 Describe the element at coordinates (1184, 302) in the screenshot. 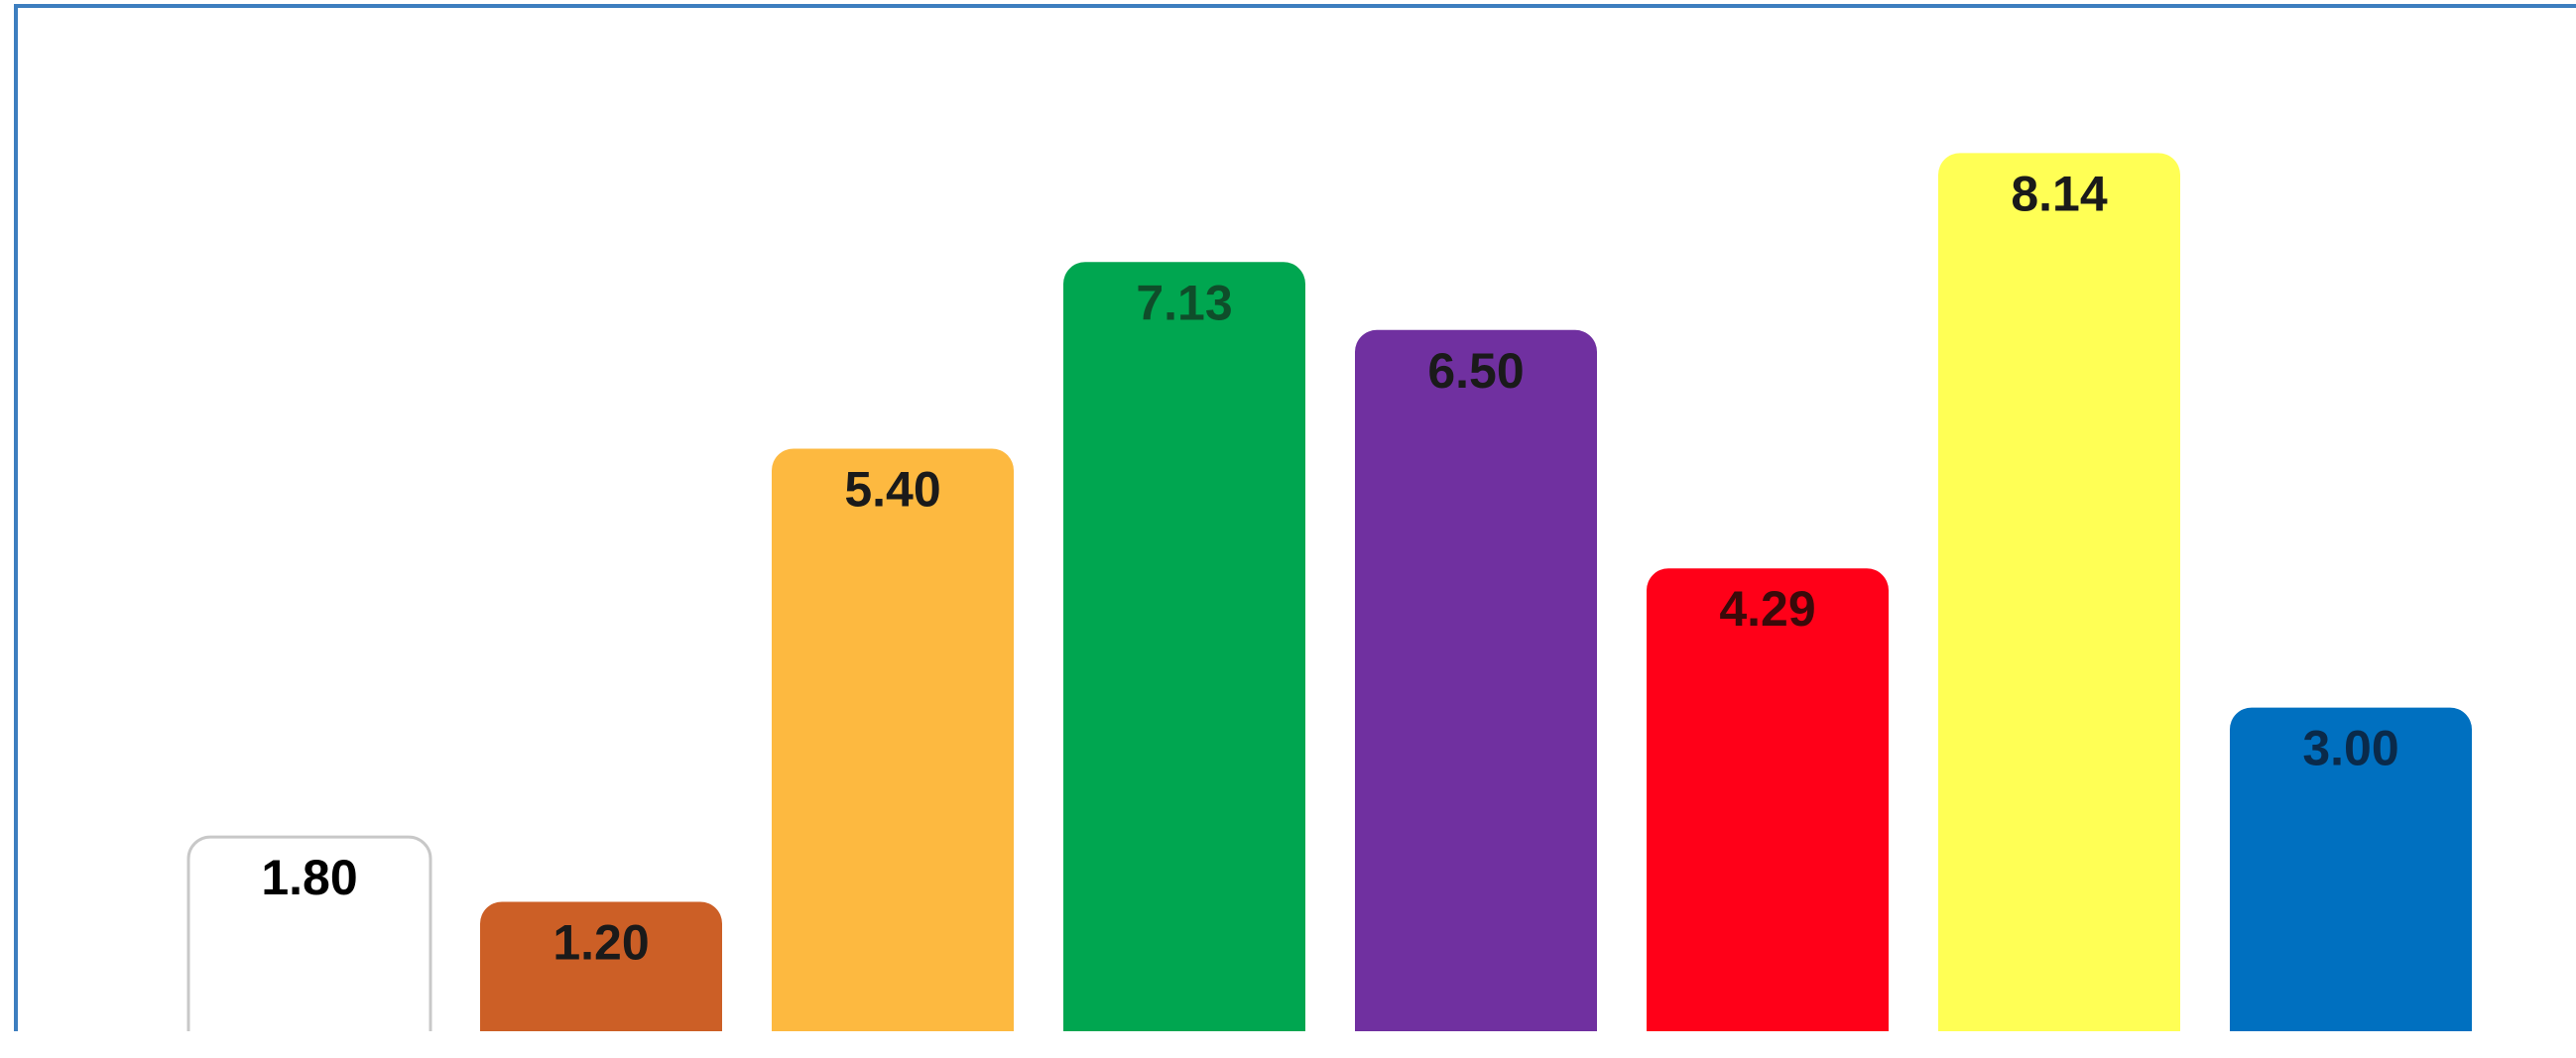

I see `bar-value-label-4: 7.13` at that location.